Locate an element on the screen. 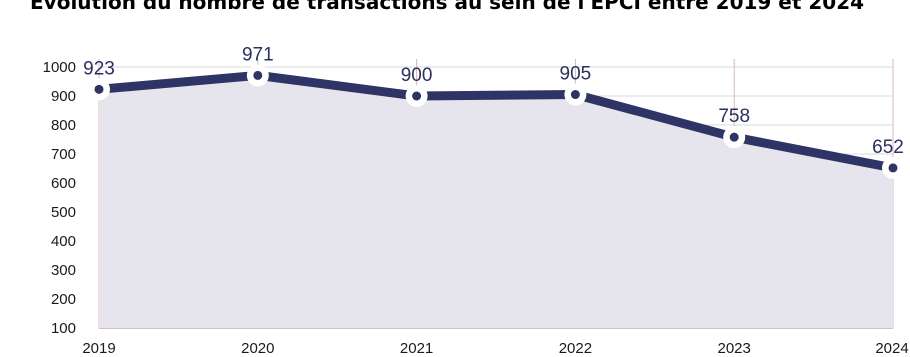  y-tick-label: 600 is located at coordinates (63, 183).